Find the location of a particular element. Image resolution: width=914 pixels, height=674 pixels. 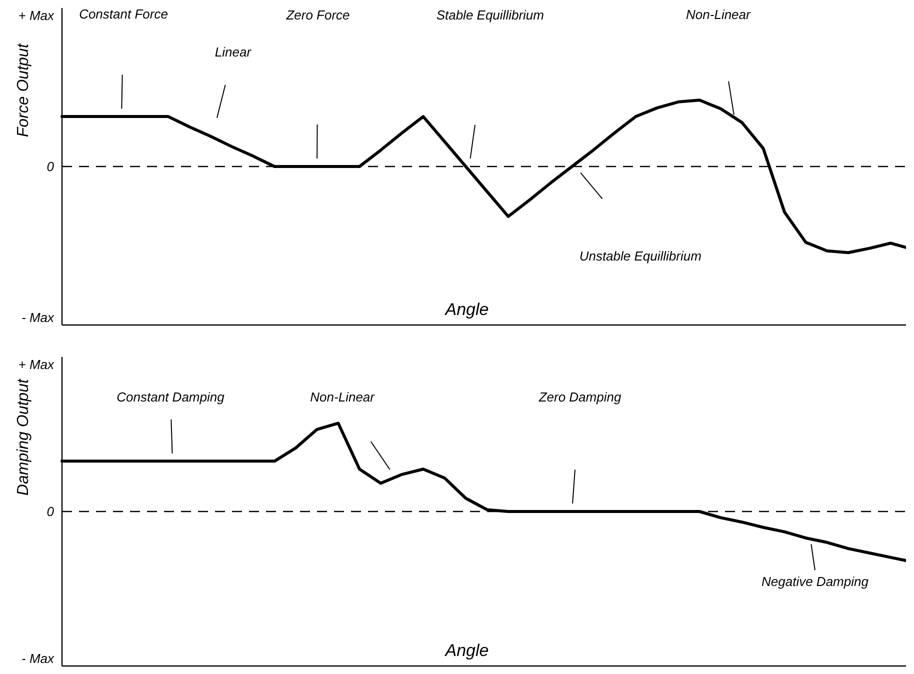

y-axis-title: Damping Output is located at coordinates (23, 437).